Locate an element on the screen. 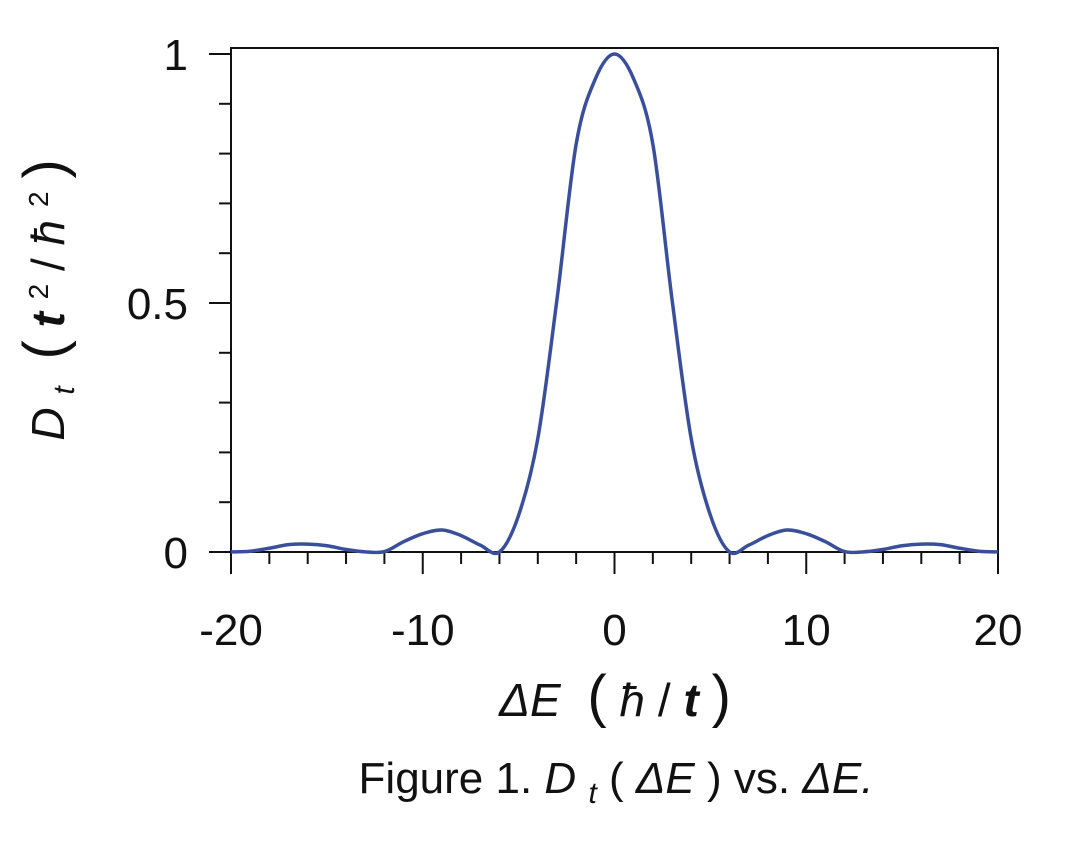 Image resolution: width=1092 pixels, height=842 pixels. caption-arg-open: ( is located at coordinates (616, 778).